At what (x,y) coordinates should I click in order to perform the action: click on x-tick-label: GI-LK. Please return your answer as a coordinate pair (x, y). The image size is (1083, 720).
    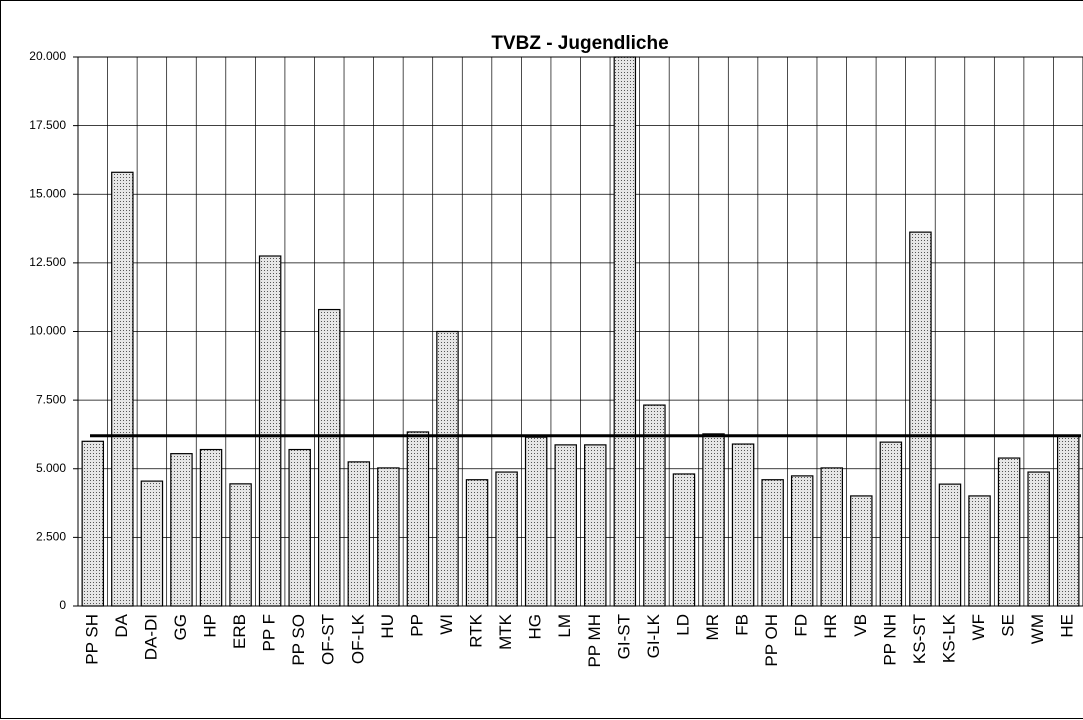
    Looking at the image, I should click on (653, 635).